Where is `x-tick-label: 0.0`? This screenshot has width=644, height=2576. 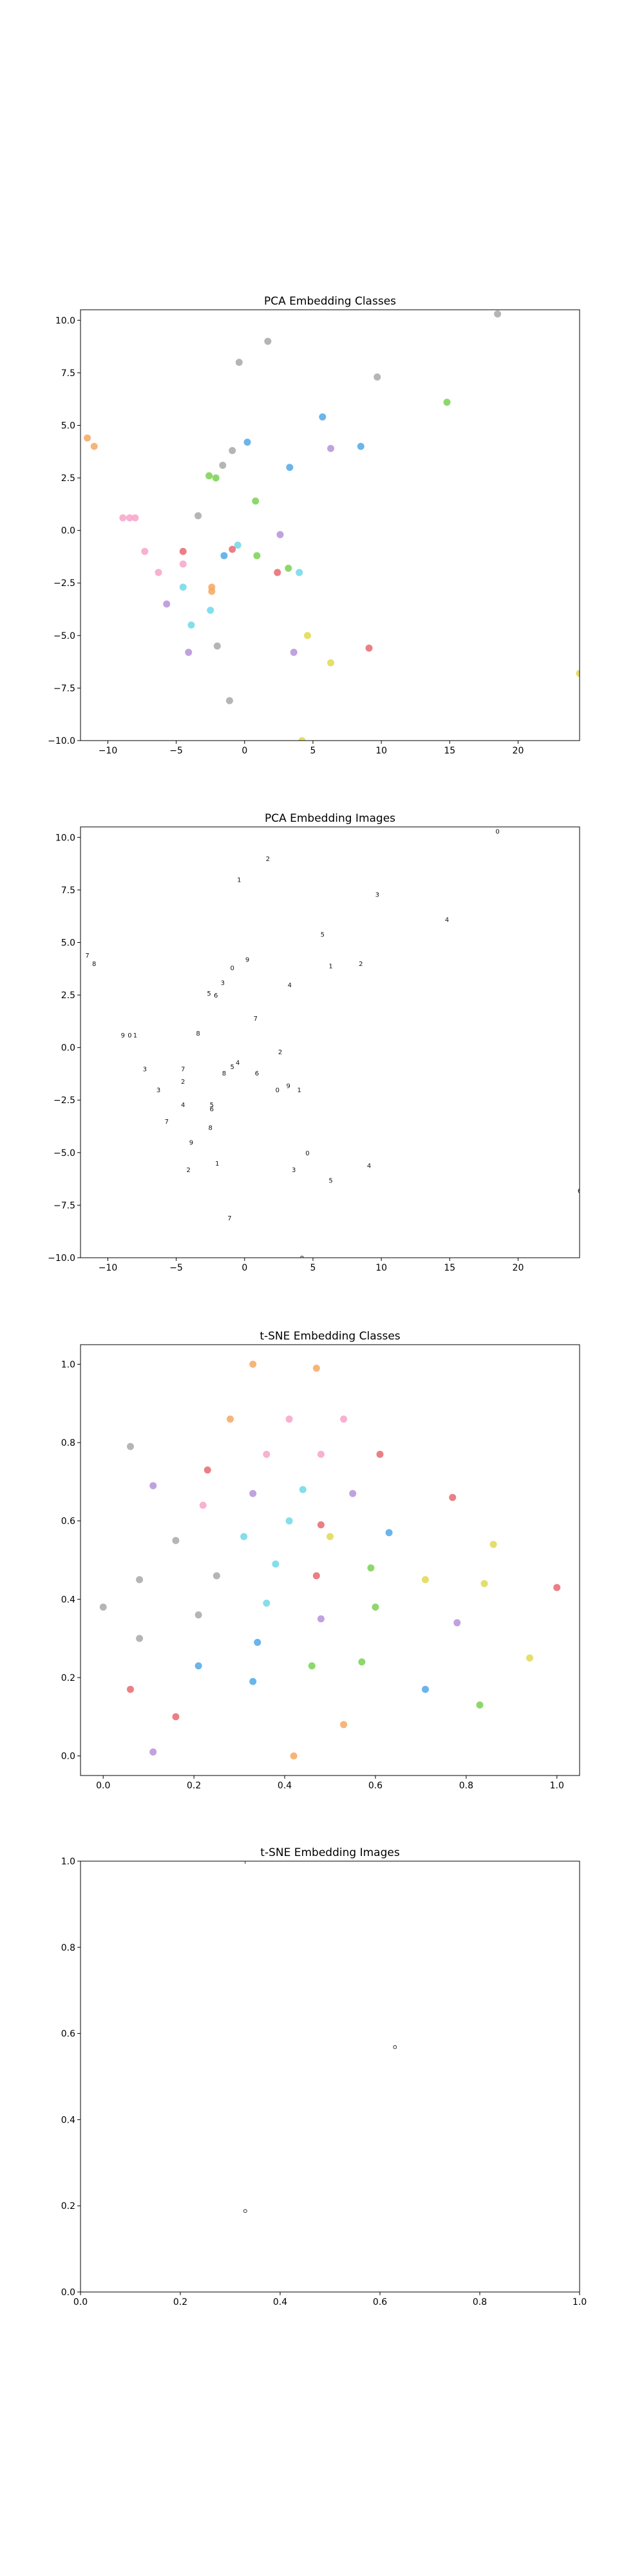
x-tick-label: 0.0 is located at coordinates (103, 1786).